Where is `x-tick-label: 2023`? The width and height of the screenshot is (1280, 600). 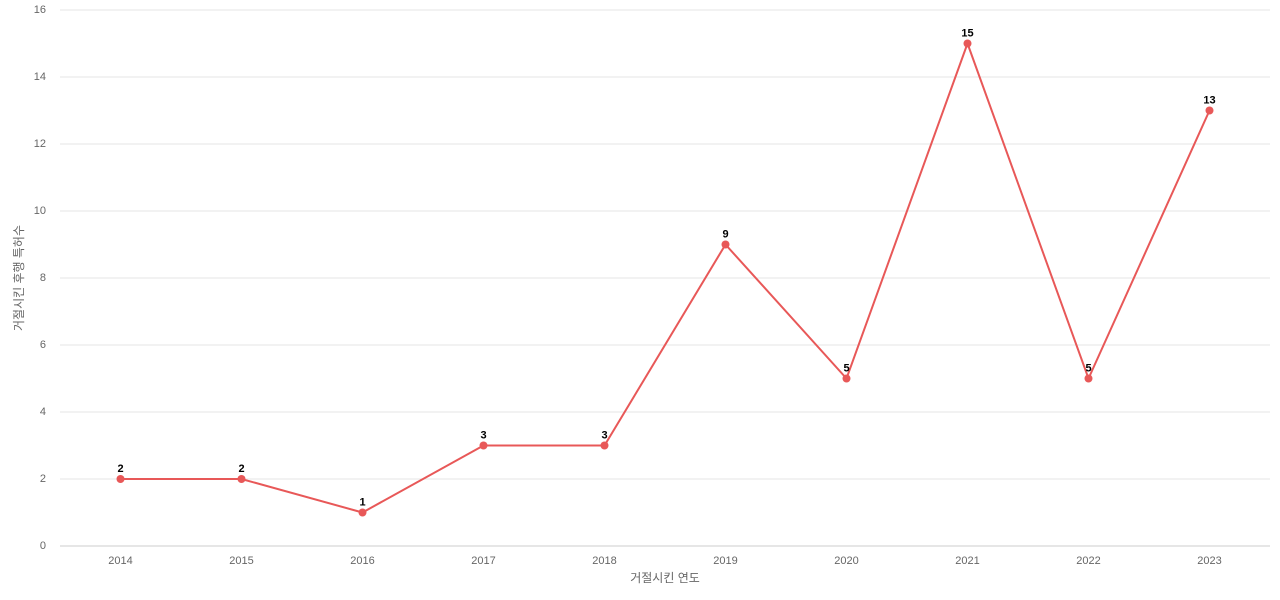 x-tick-label: 2023 is located at coordinates (1209, 561).